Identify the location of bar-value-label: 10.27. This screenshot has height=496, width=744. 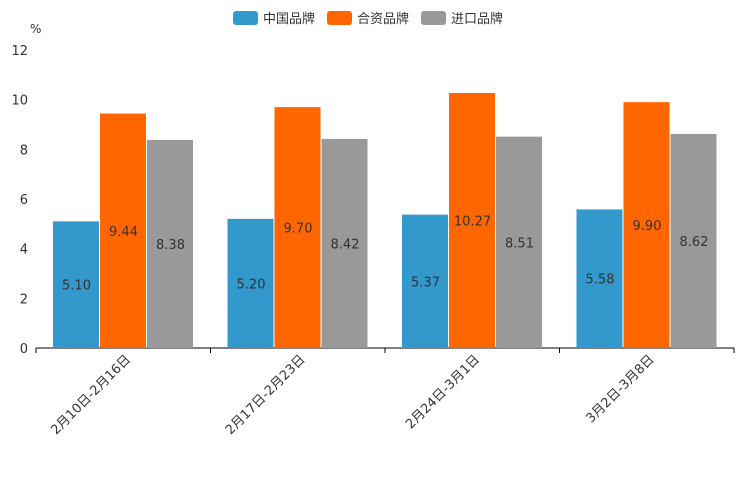
(472, 221).